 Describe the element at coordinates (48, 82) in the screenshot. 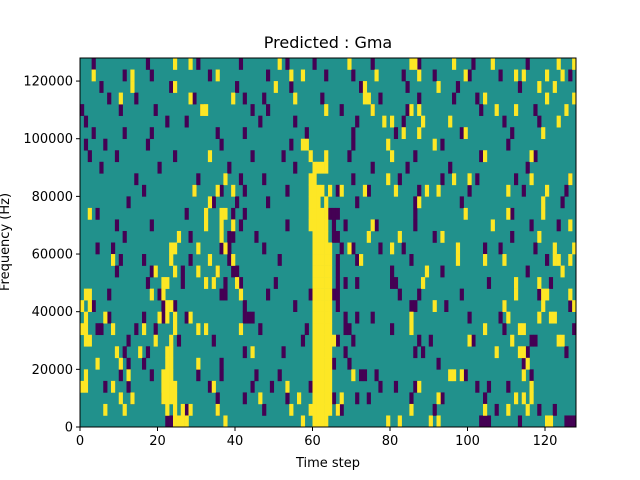

I see `y-tick-label: 120000` at that location.